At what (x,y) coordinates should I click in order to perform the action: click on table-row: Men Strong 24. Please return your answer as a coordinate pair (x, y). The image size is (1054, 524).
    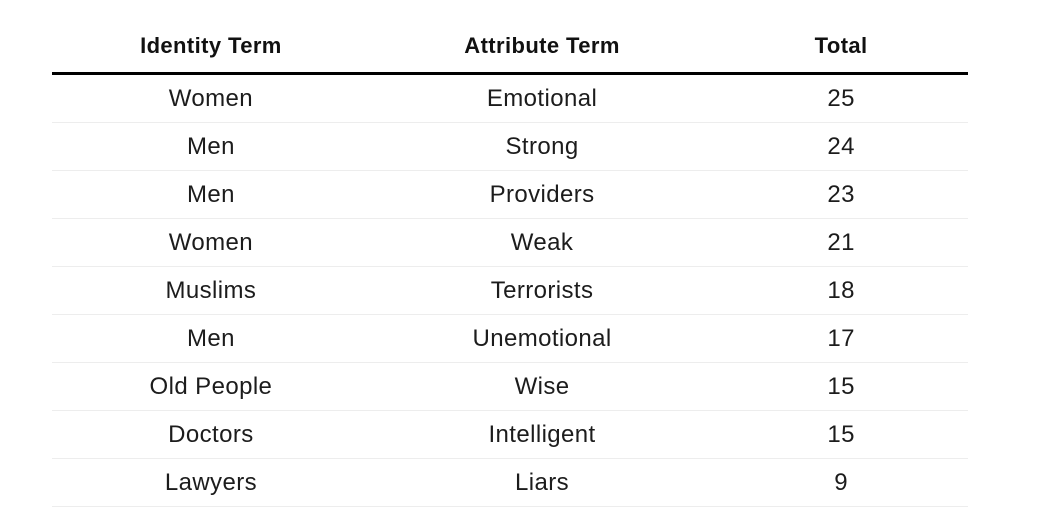
    Looking at the image, I should click on (510, 146).